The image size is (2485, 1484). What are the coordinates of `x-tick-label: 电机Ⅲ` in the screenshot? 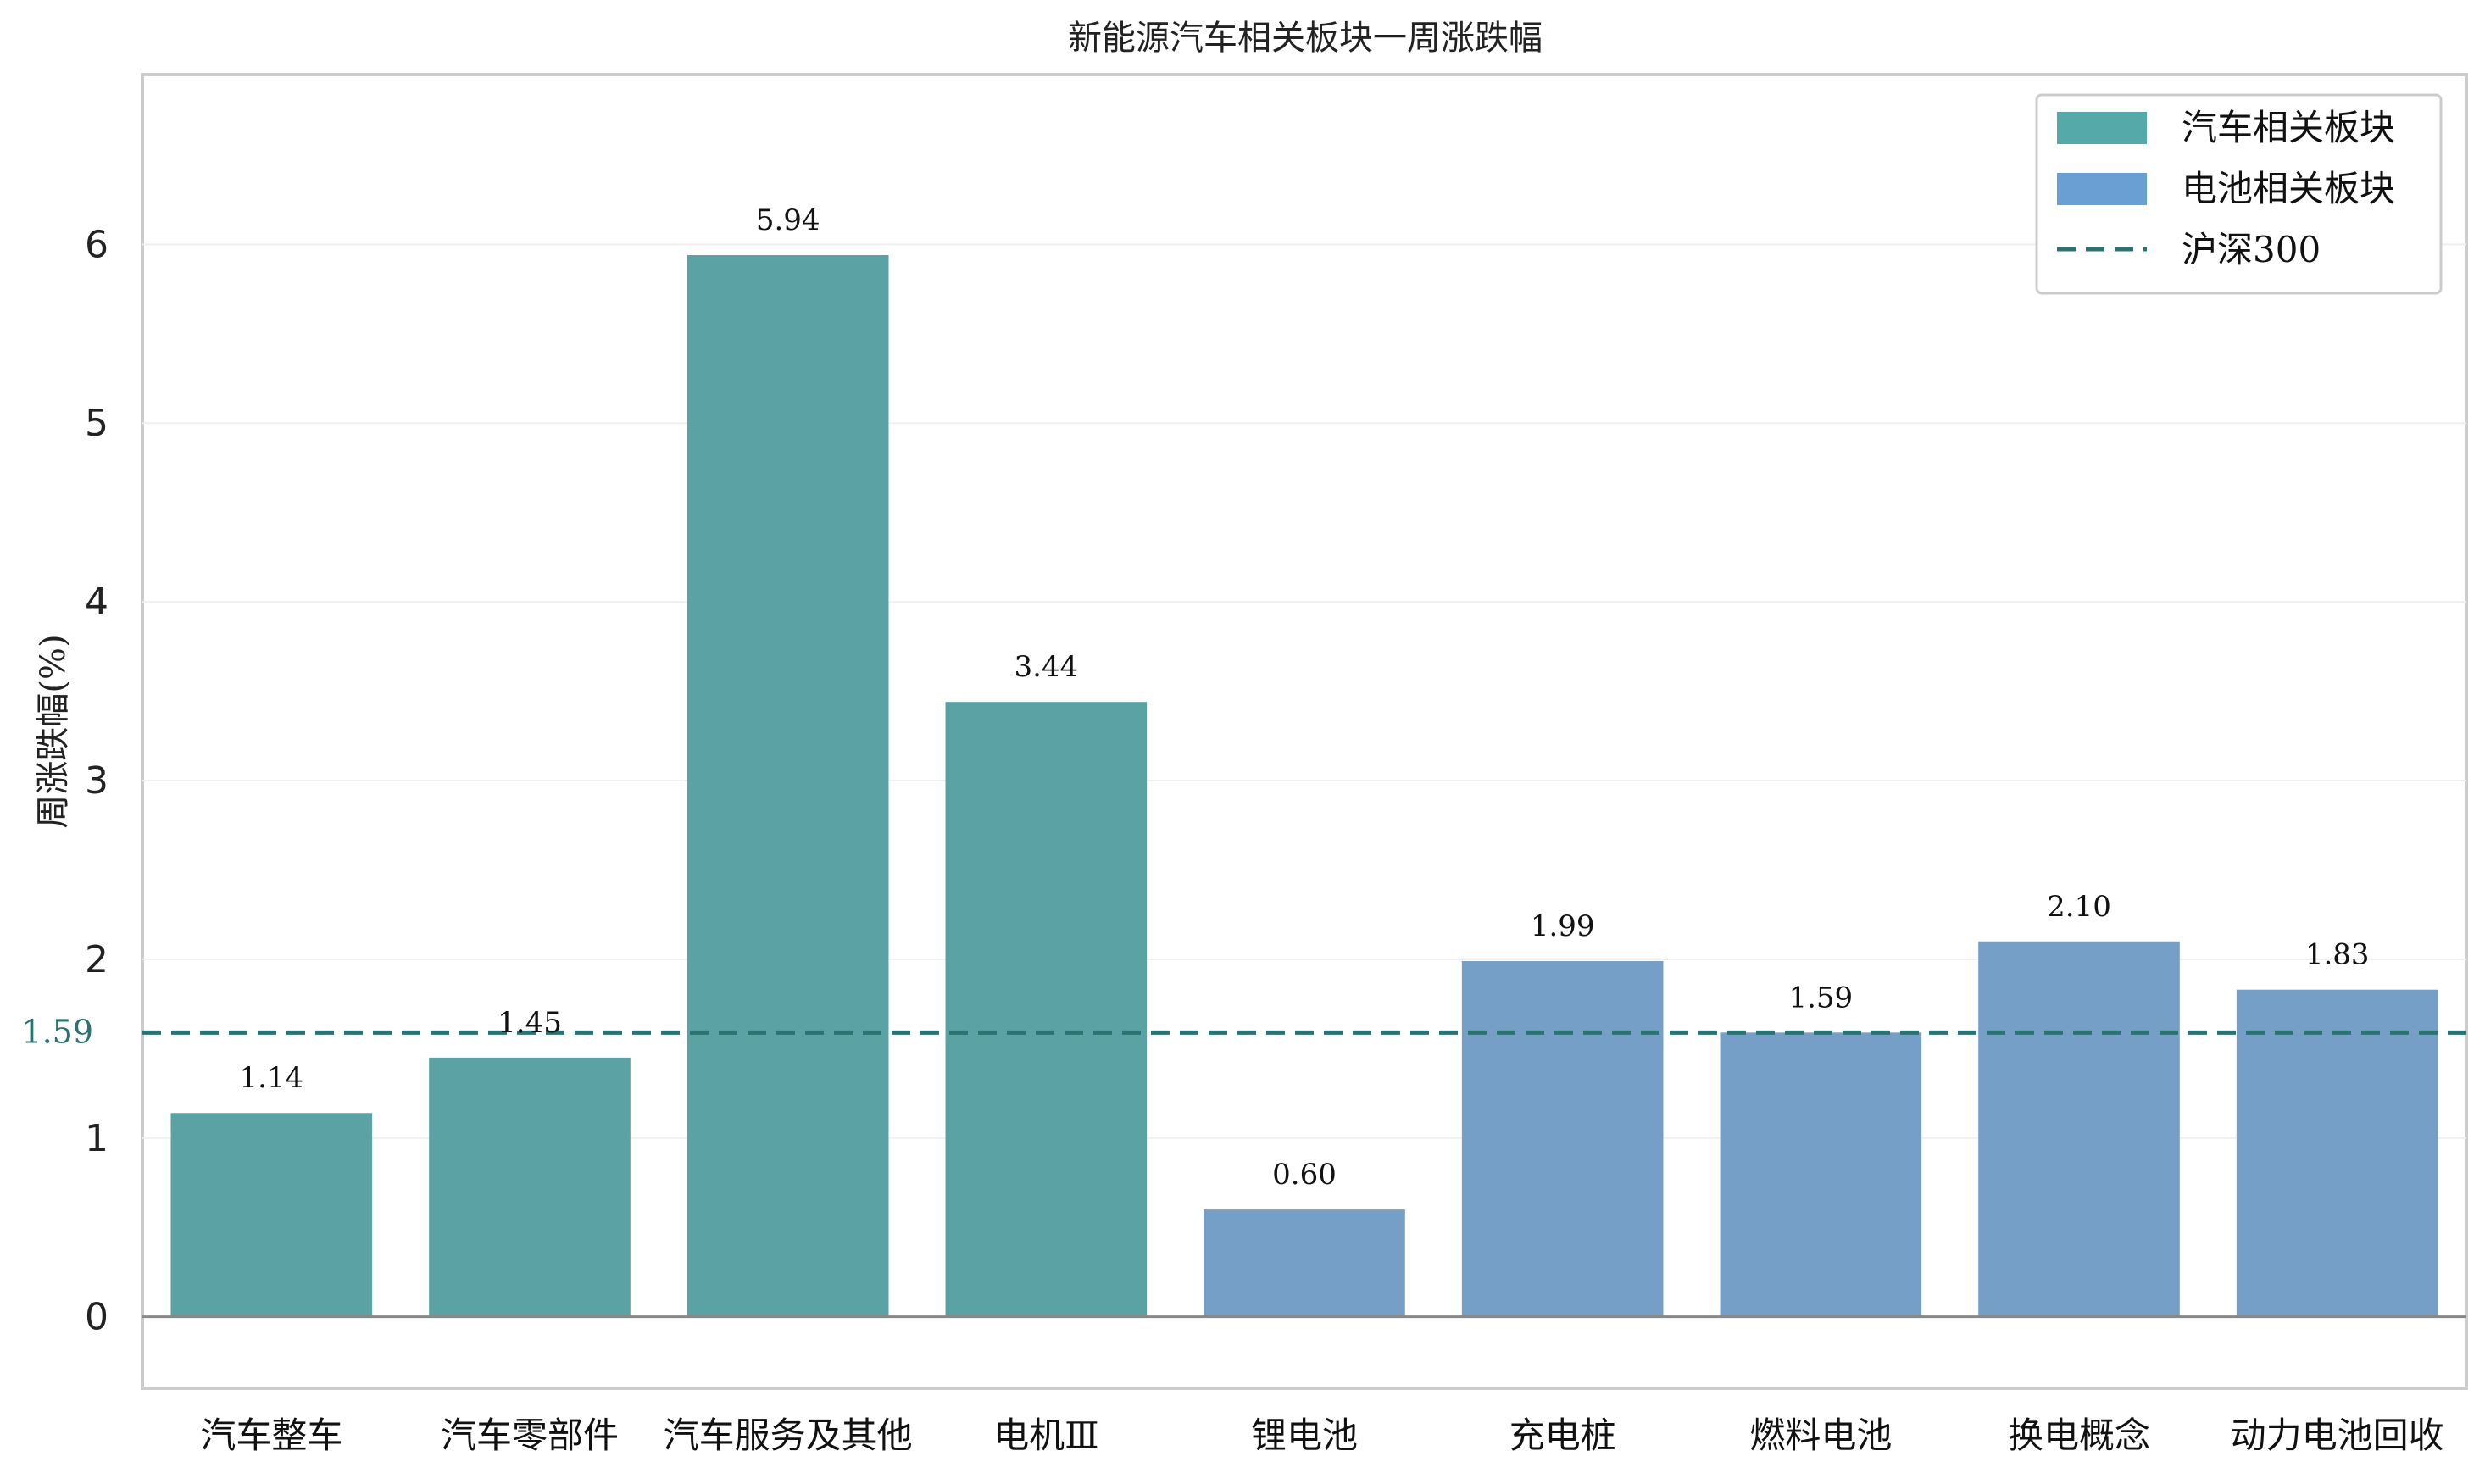 It's located at (1046, 1436).